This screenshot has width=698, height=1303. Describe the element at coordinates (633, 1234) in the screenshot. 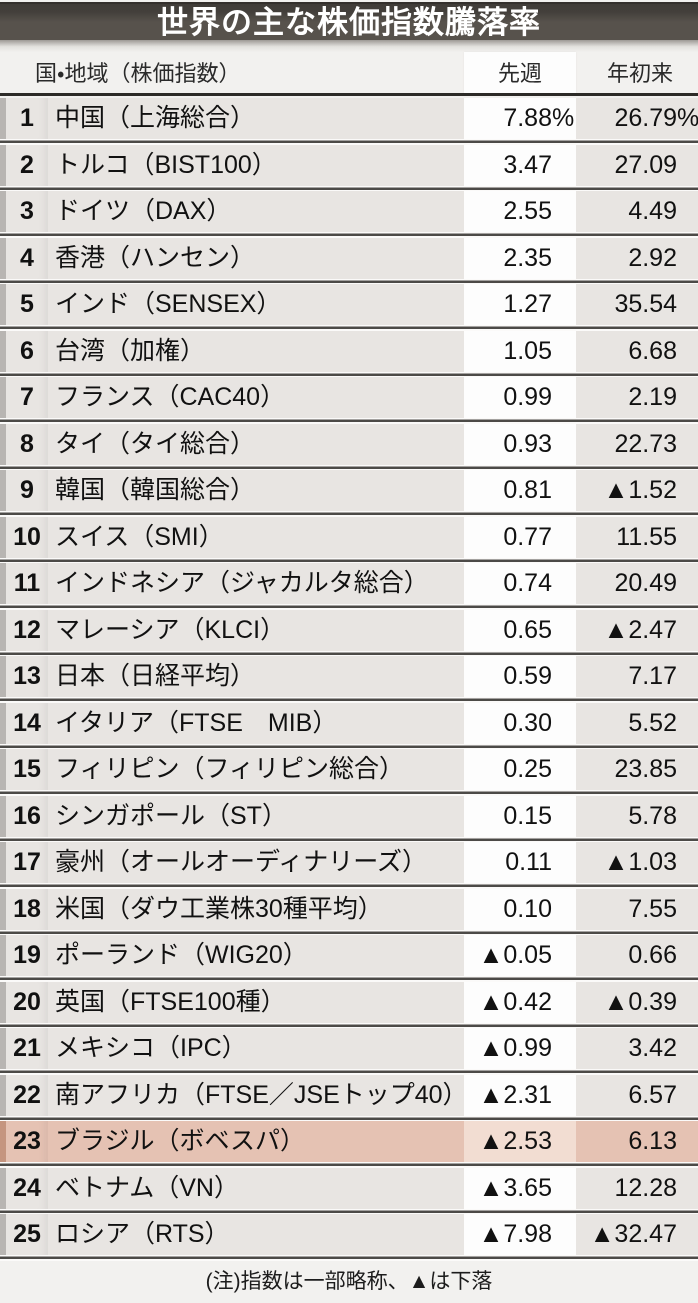

I see `year-to-date-value-cell: ▲32.47` at that location.